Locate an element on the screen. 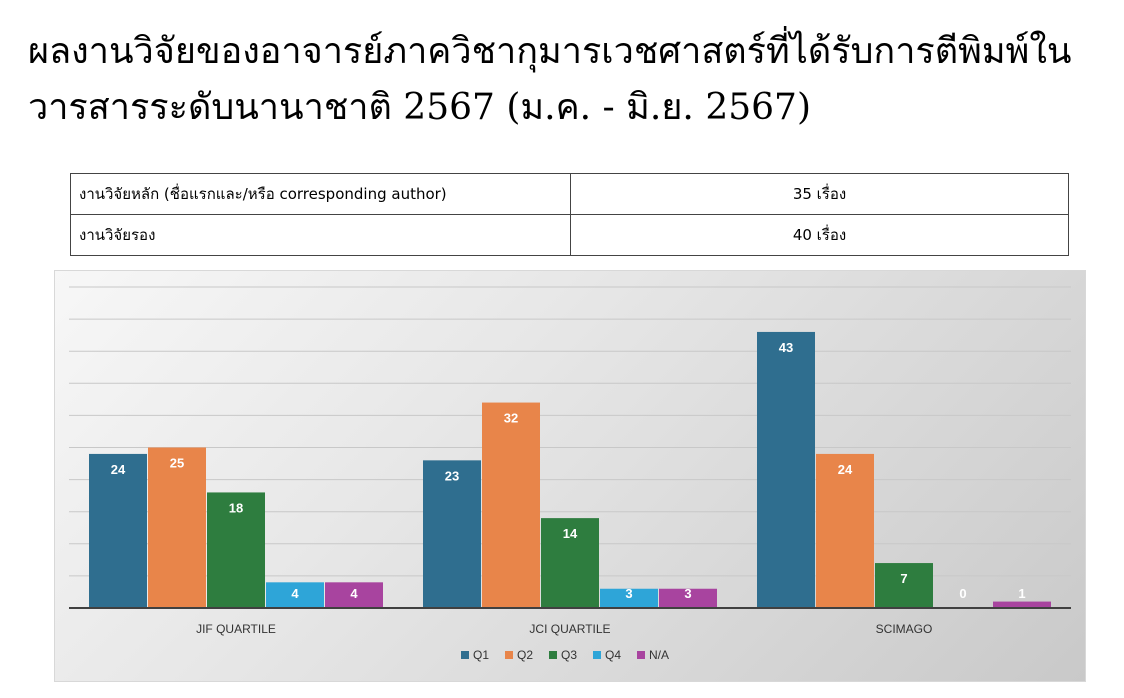 This screenshot has width=1124, height=698. legend-label: N/A is located at coordinates (659, 655).